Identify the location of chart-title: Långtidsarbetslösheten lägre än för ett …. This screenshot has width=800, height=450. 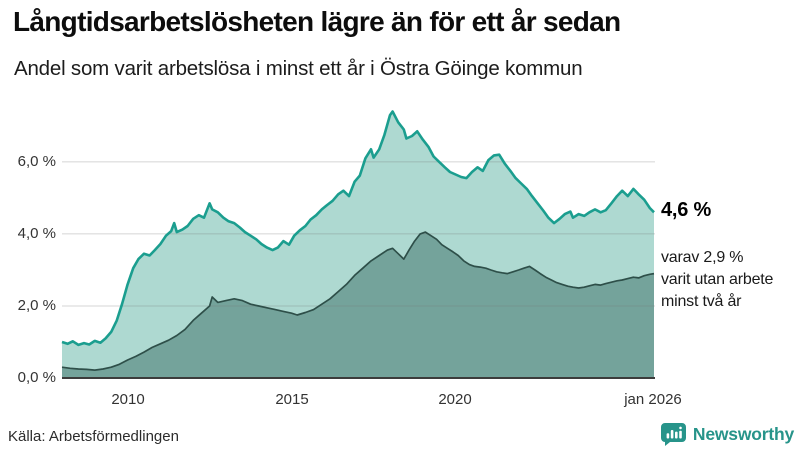
(317, 21).